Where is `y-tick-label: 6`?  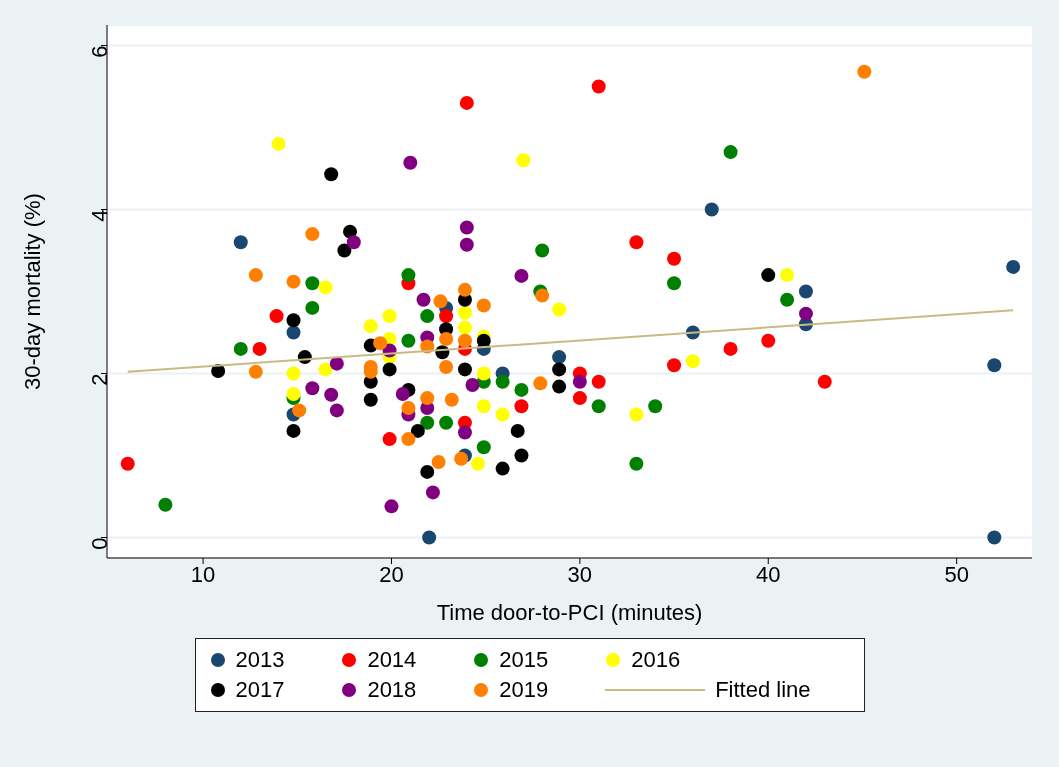
y-tick-label: 6 is located at coordinates (99, 51).